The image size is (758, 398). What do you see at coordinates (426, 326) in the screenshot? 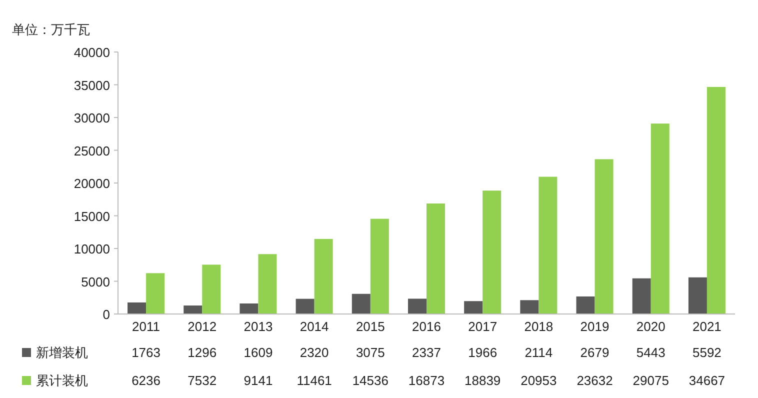
I see `x-tick-label: 2016` at bounding box center [426, 326].